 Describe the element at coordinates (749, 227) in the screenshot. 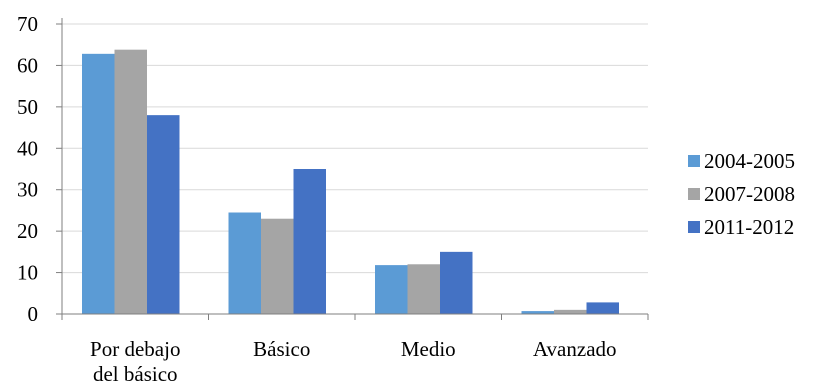

I see `legend-label: 2011-2012` at that location.